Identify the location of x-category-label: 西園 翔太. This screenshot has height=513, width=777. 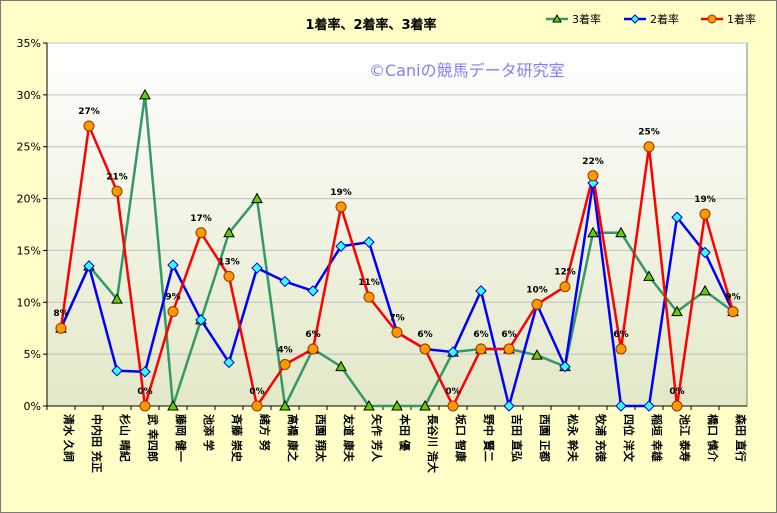
(321, 438).